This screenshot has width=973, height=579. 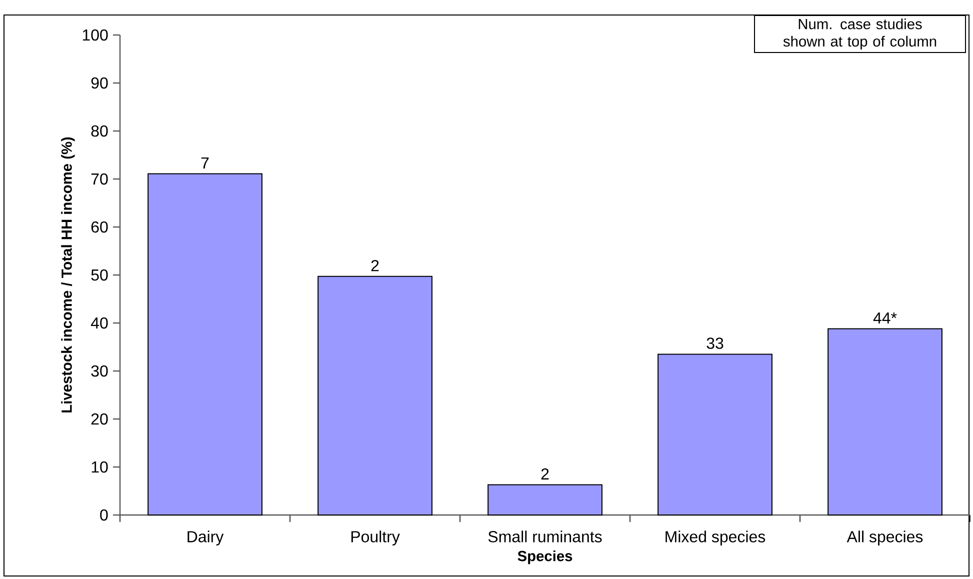 I want to click on y-tick-label: 100, so click(x=95, y=35).